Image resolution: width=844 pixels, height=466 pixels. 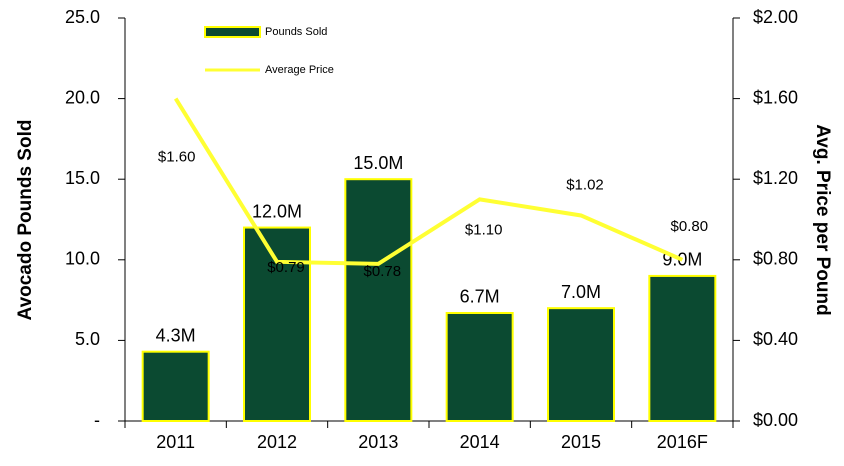 I want to click on y2-axis-title: Avg. Price per Pound, so click(x=822, y=219).